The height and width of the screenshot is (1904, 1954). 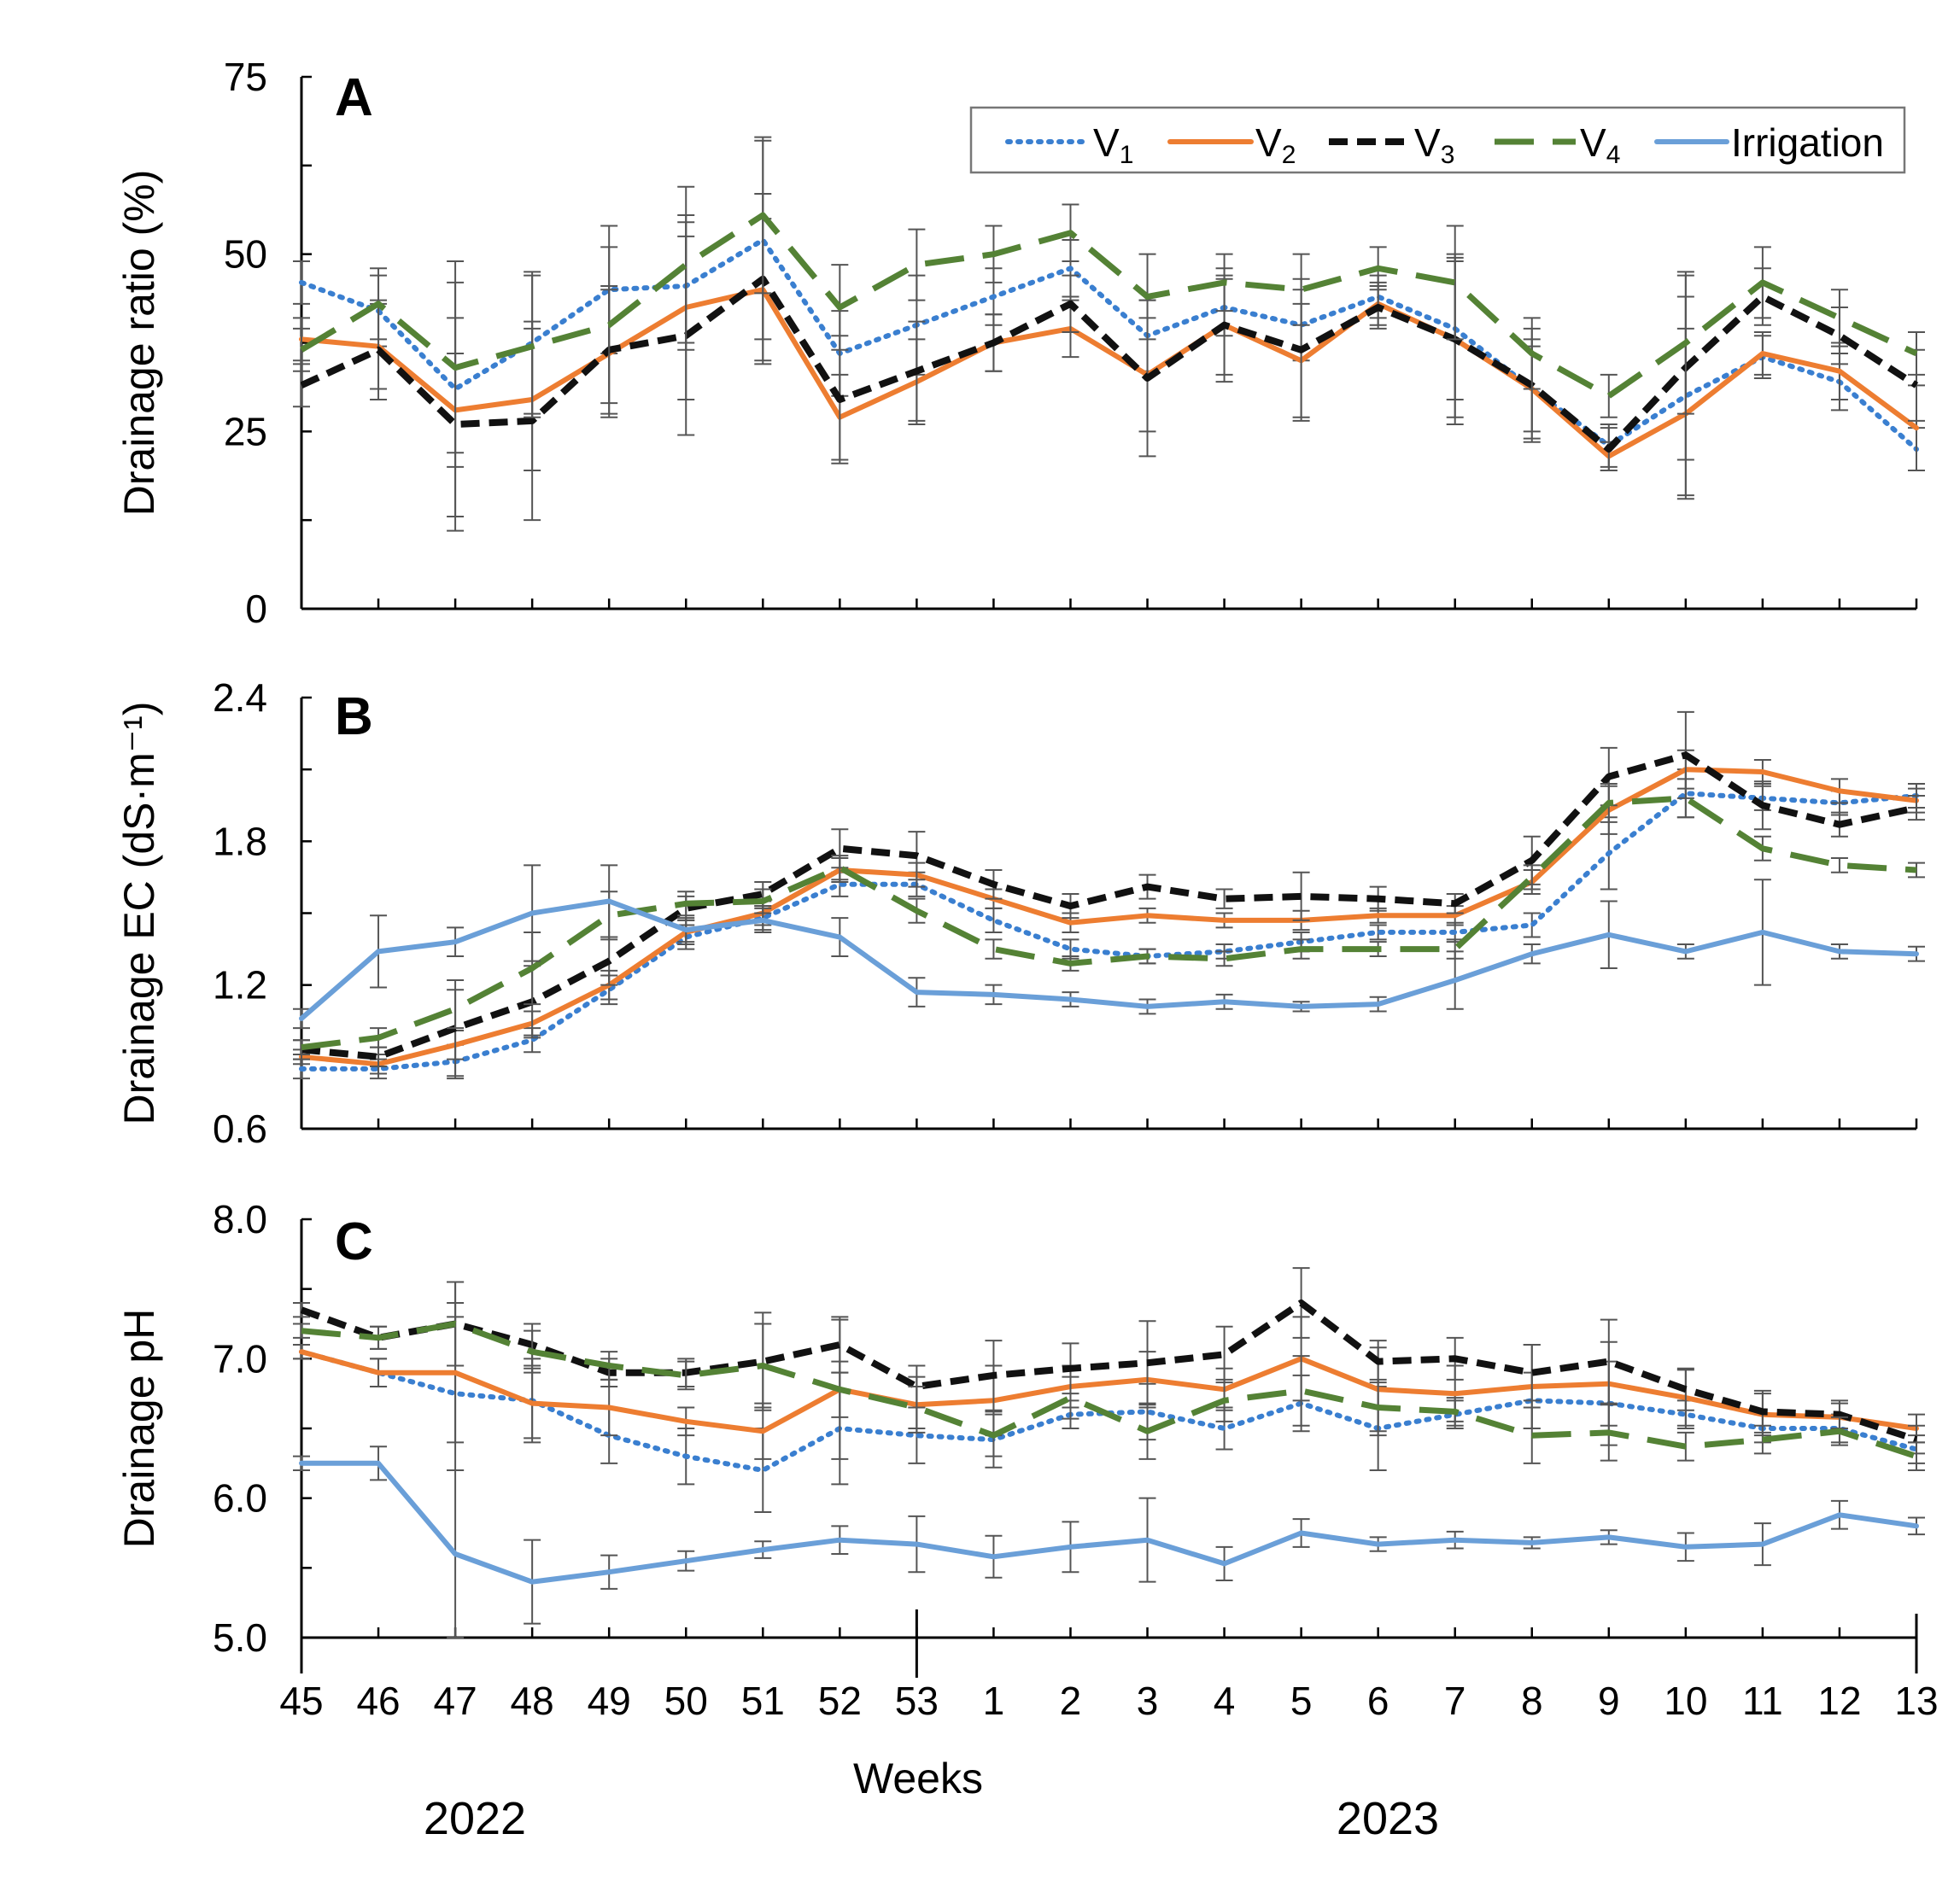 I want to click on legend-box, so click(x=1437, y=140).